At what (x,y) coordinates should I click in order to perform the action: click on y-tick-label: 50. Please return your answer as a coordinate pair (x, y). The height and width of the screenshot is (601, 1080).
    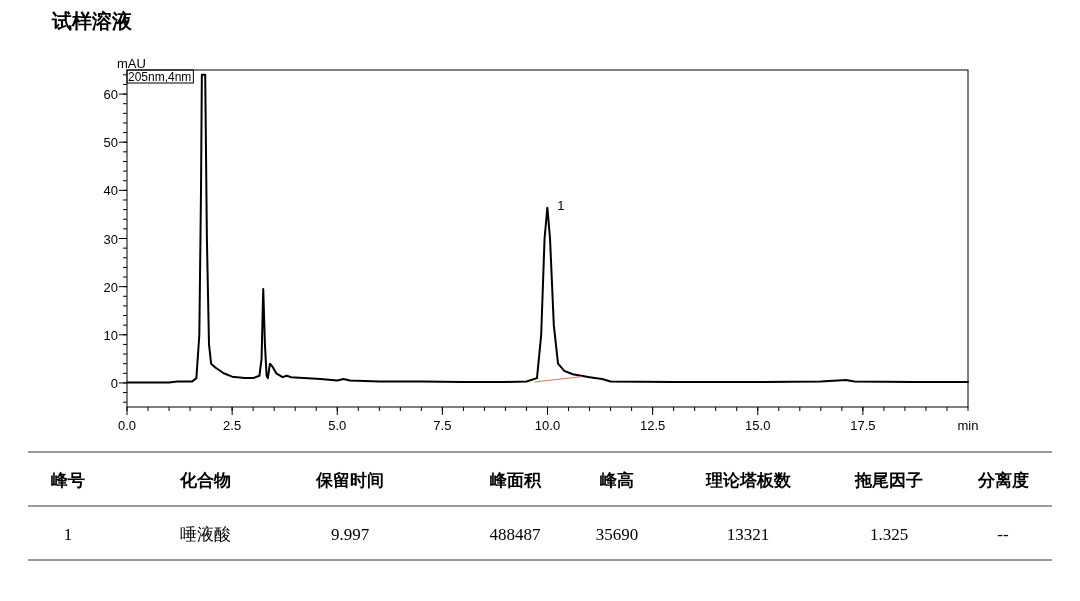
    Looking at the image, I should click on (110, 143).